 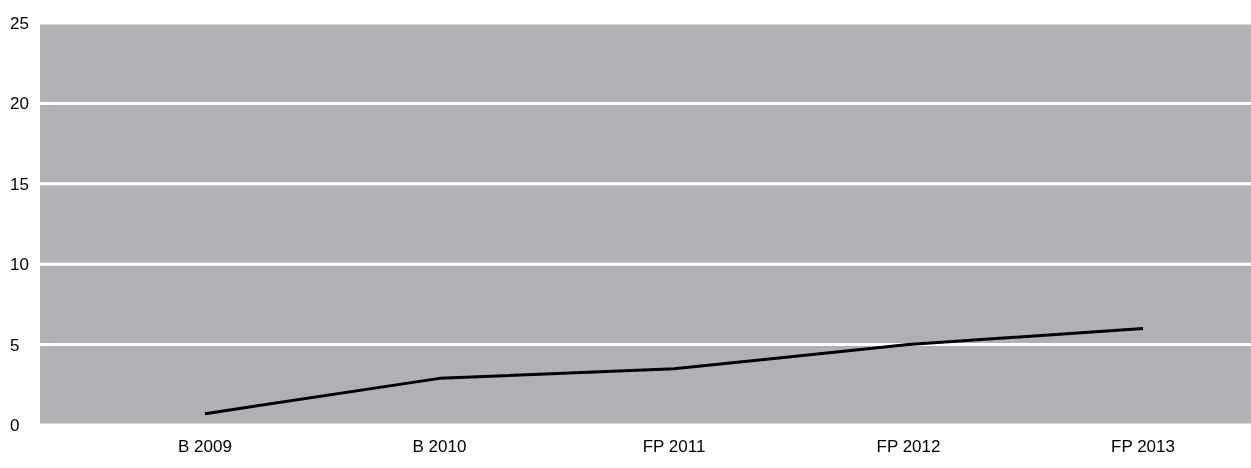 I want to click on x-tick-label: FP 2011, so click(x=674, y=446).